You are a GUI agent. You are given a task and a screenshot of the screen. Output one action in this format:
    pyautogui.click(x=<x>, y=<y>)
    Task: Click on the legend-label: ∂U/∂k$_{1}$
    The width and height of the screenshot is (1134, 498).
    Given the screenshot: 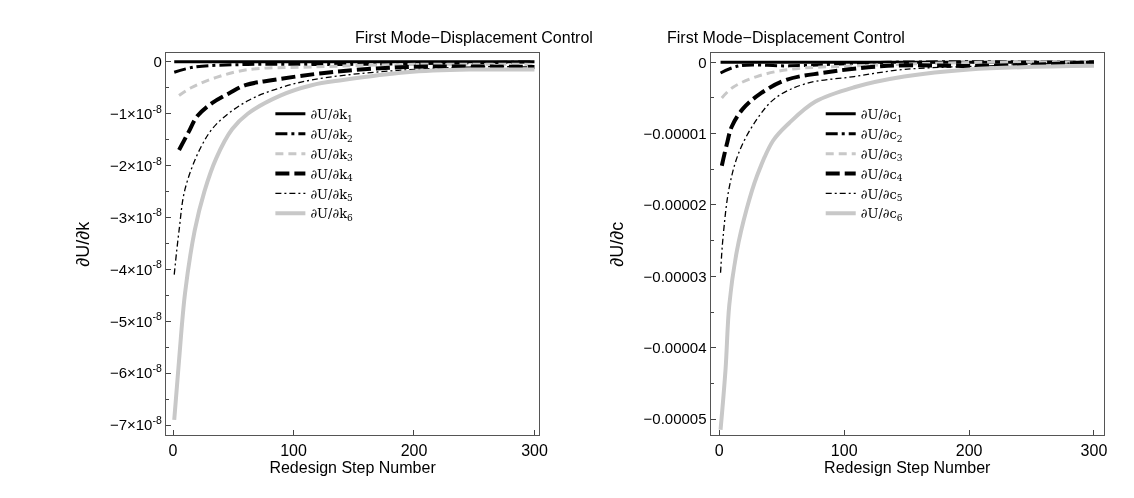 What is the action you would take?
    pyautogui.click(x=331, y=115)
    